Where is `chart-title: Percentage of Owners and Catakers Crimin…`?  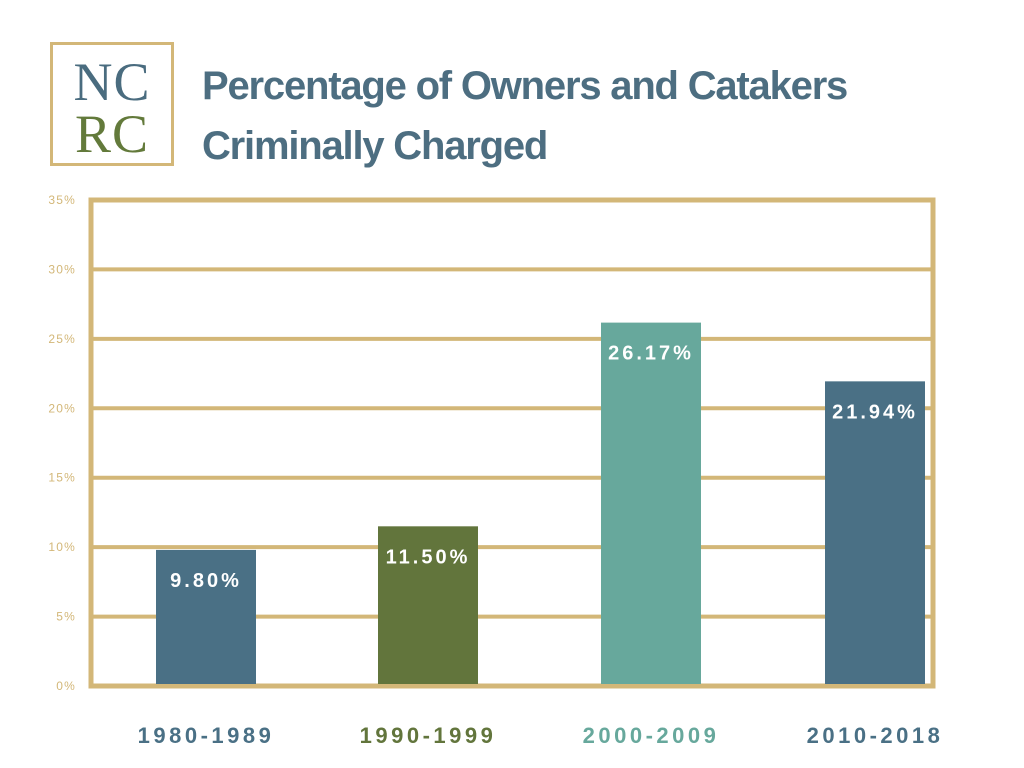
chart-title: Percentage of Owners and Catakers Crimin… is located at coordinates (592, 116).